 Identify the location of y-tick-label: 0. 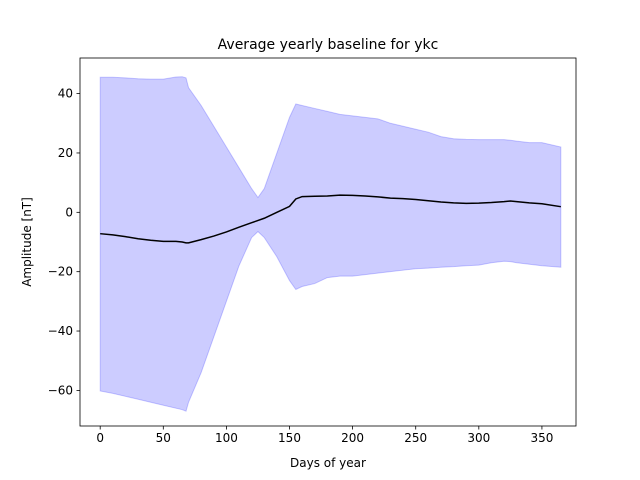
(69, 212).